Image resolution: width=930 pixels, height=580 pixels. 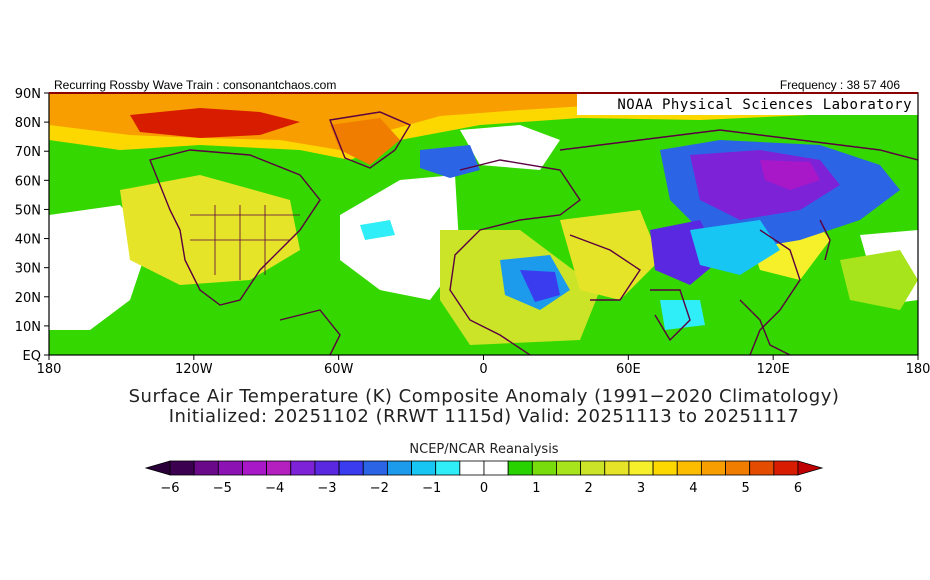 What do you see at coordinates (245, 242) in the screenshot?
I see `state-borders-usa` at bounding box center [245, 242].